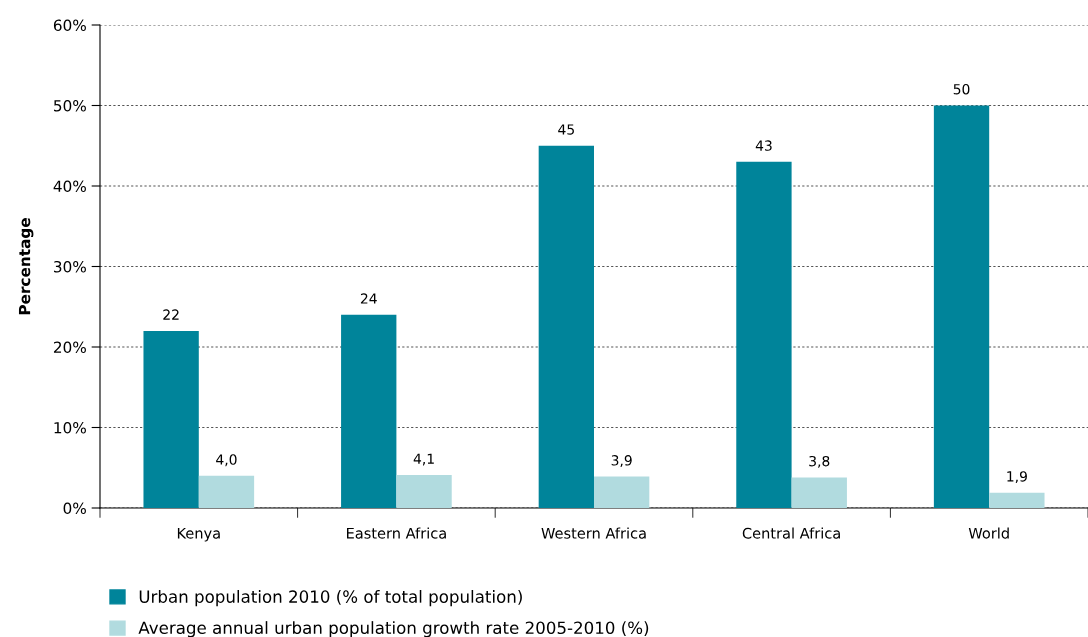  What do you see at coordinates (70, 105) in the screenshot?
I see `y-tick-label: 50%` at bounding box center [70, 105].